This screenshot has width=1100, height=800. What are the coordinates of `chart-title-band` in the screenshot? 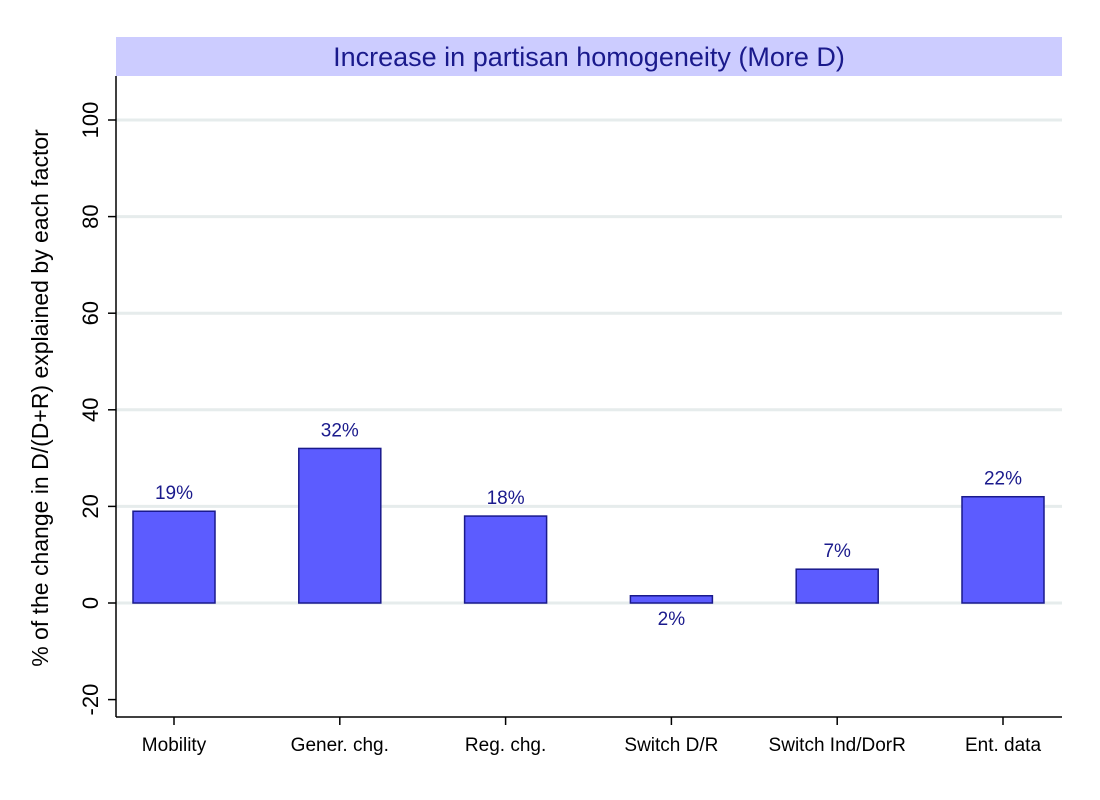 It's located at (589, 56).